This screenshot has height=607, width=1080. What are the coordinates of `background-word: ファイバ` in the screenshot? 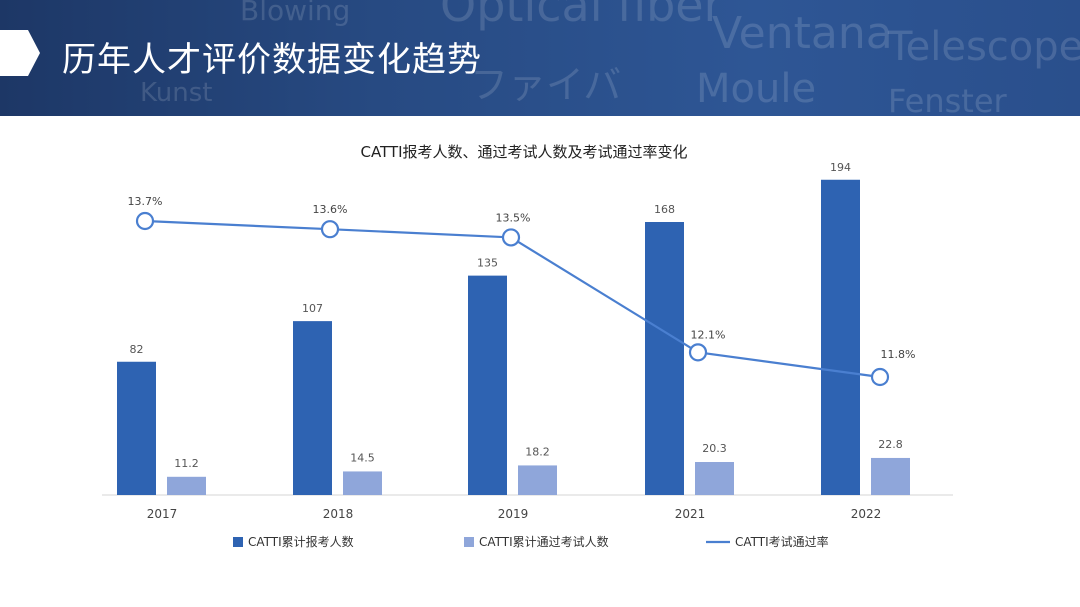 It's located at (546, 85).